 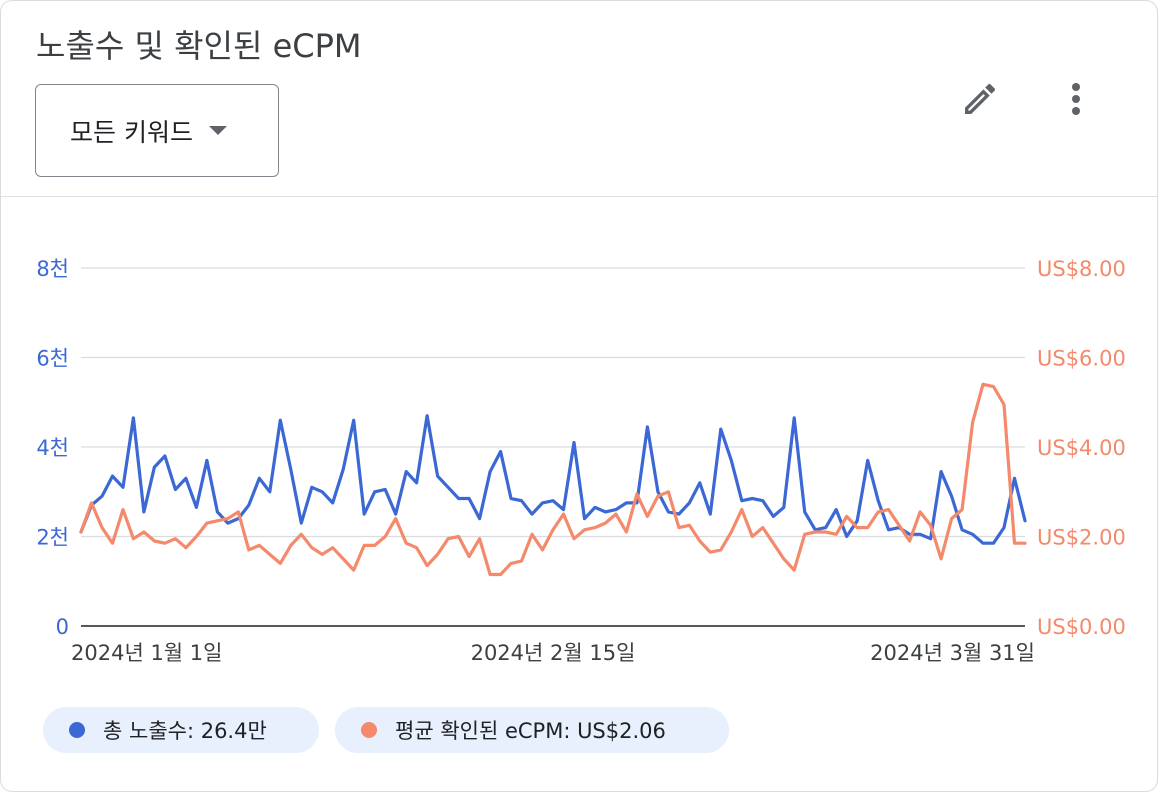 What do you see at coordinates (579, 196) in the screenshot?
I see `header-divider` at bounding box center [579, 196].